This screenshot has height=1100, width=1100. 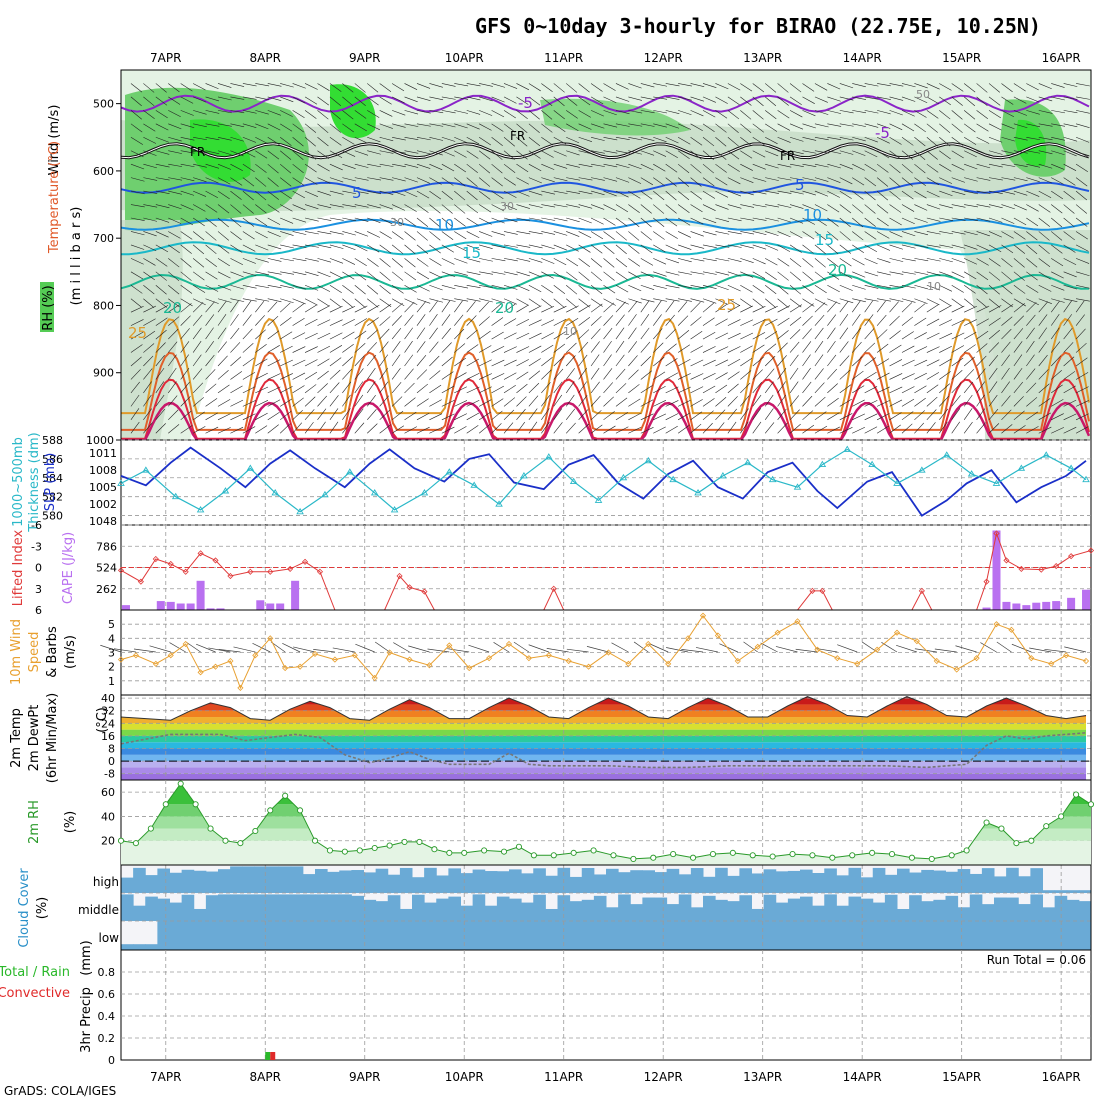 I want to click on thickness-grid, so click(x=606, y=482).